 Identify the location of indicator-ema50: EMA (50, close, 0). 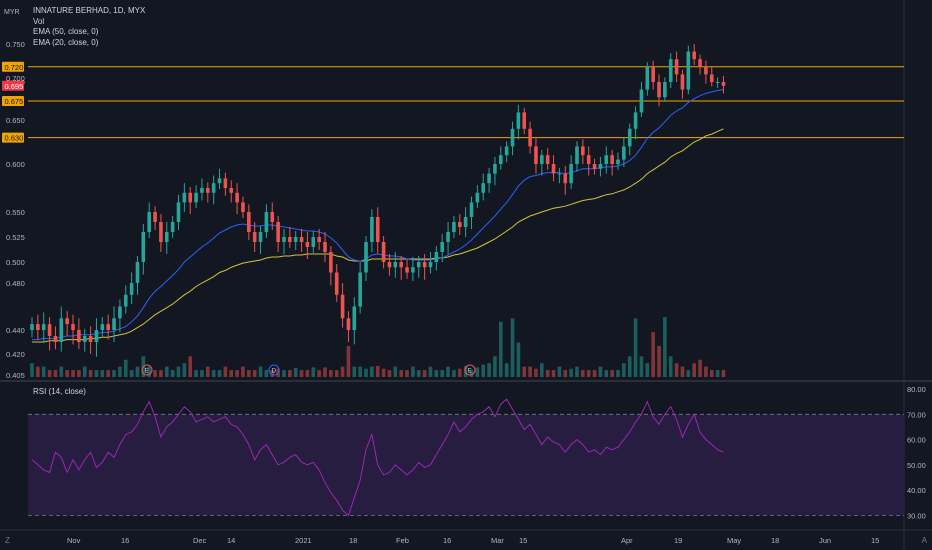
(66, 31).